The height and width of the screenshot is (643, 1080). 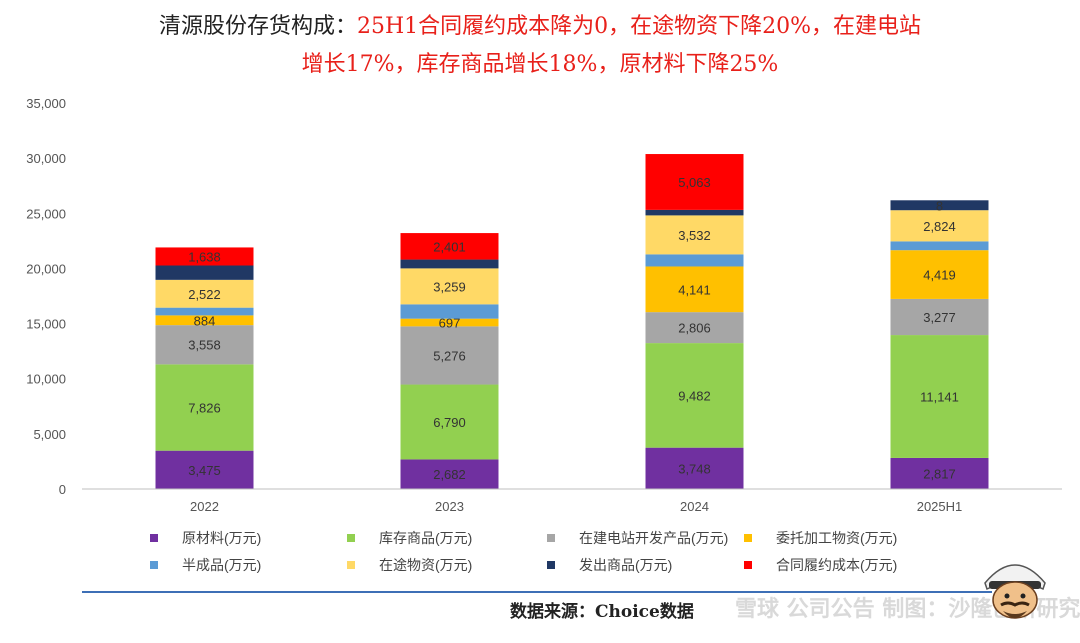 I want to click on legend-item: 在建电站开发产品(万元), so click(x=637, y=538).